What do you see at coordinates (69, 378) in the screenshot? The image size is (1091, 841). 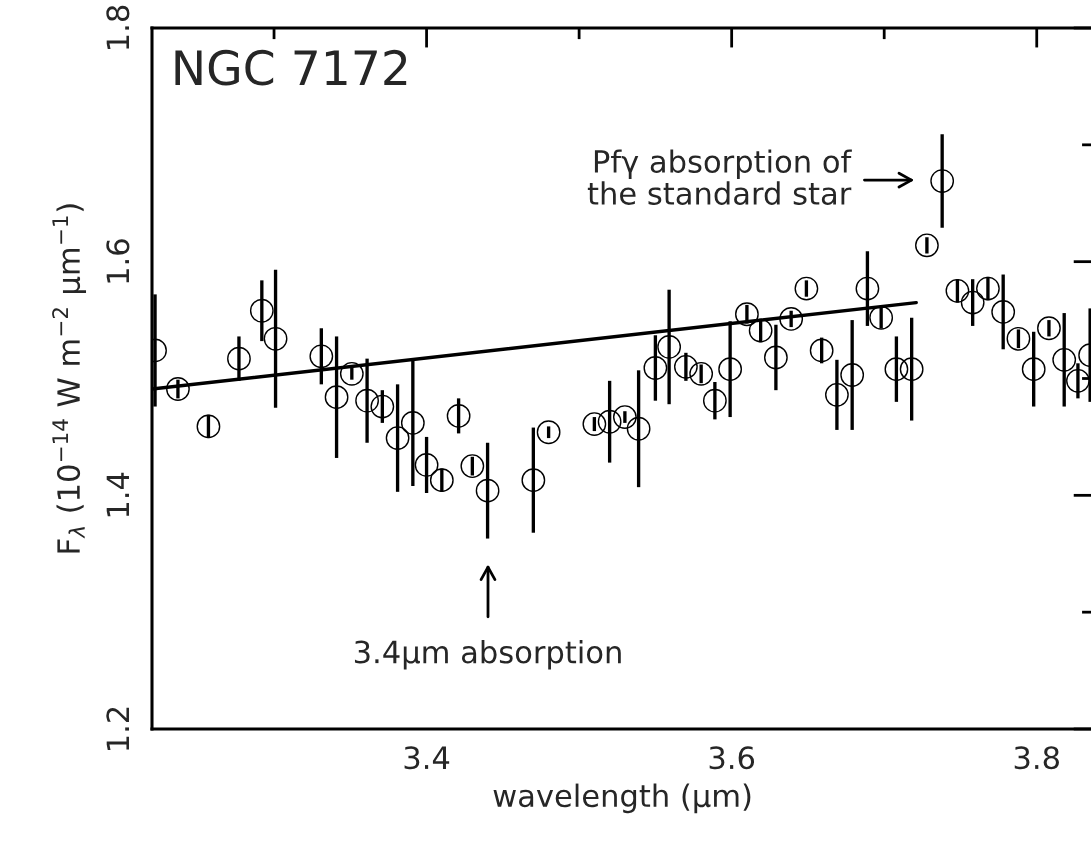 I see `text: F$_{λ}$ (10$^{−14}$ W m$^{−2}$ μm$^{−1}$)` at bounding box center [69, 378].